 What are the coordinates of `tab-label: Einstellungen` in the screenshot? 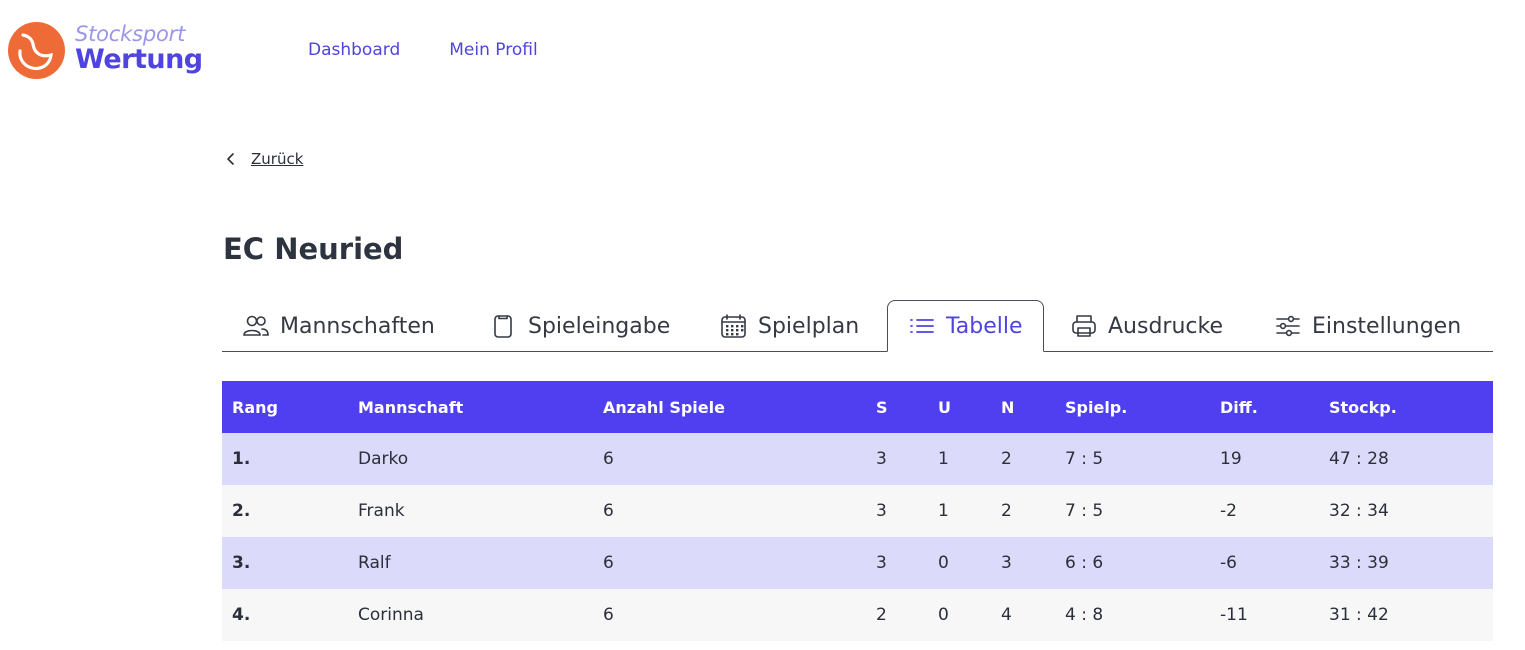 It's located at (1387, 326).